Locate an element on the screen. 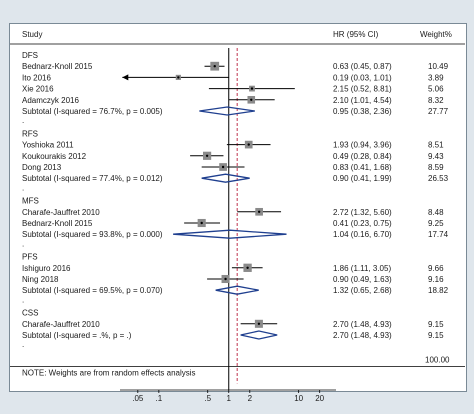  x-tick-label: 10 is located at coordinates (298, 398).